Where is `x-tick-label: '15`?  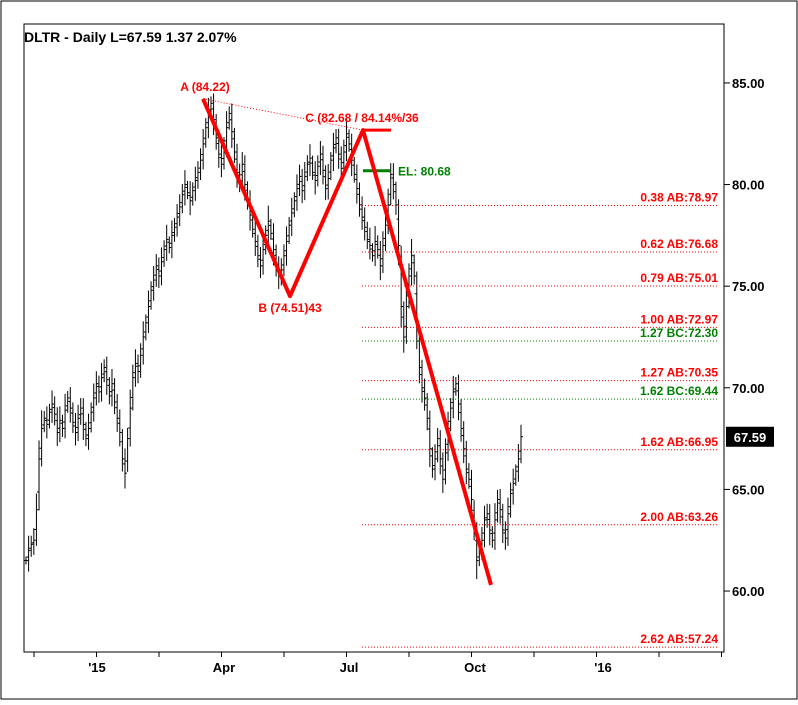
x-tick-label: '15 is located at coordinates (97, 667).